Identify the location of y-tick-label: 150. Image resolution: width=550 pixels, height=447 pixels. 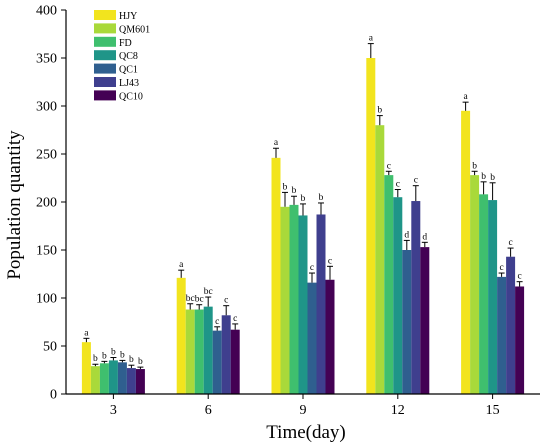
(46, 251).